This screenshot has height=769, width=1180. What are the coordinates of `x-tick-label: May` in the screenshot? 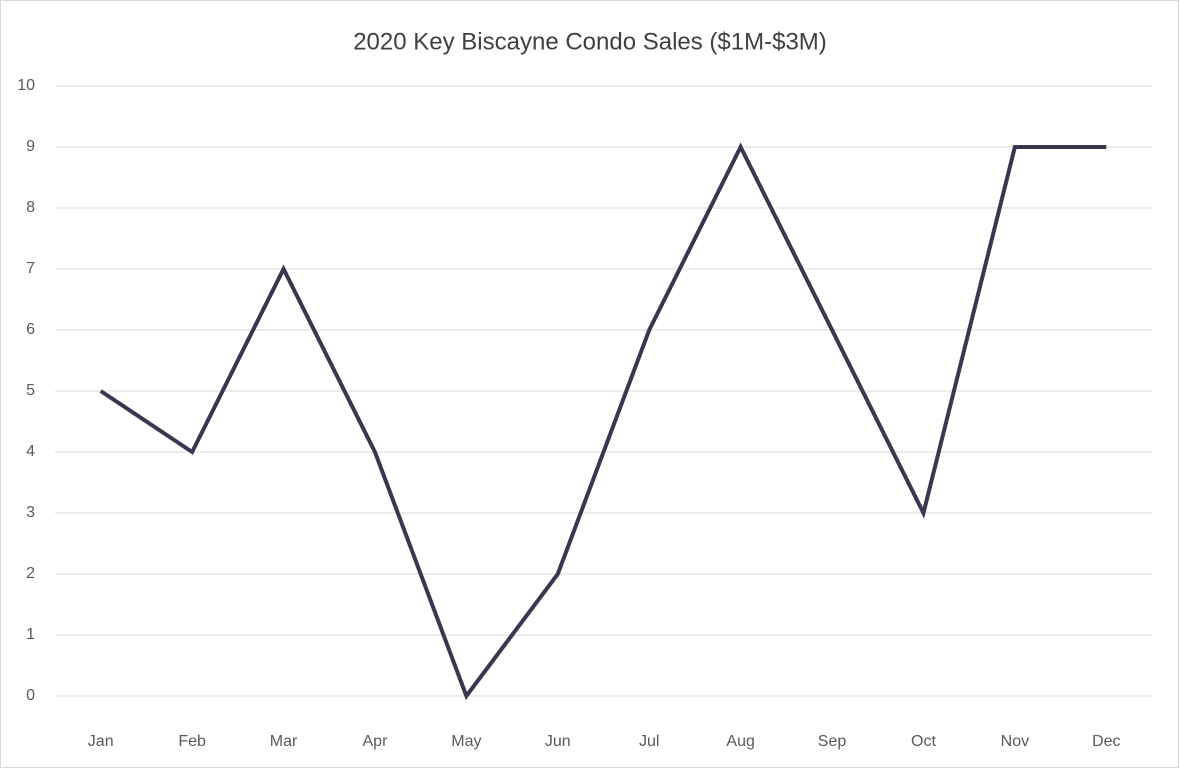 It's located at (466, 741).